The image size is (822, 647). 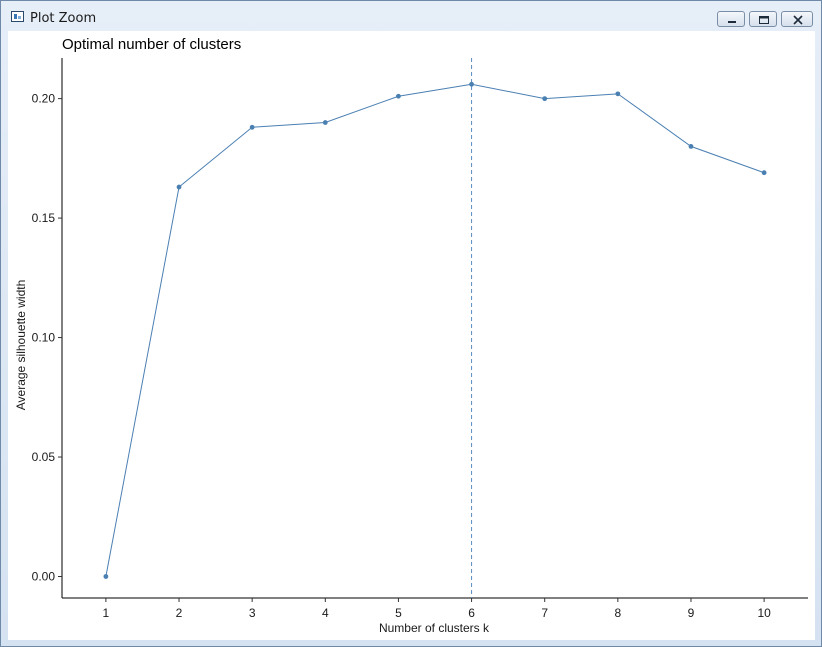 I want to click on close-icon, so click(x=798, y=20).